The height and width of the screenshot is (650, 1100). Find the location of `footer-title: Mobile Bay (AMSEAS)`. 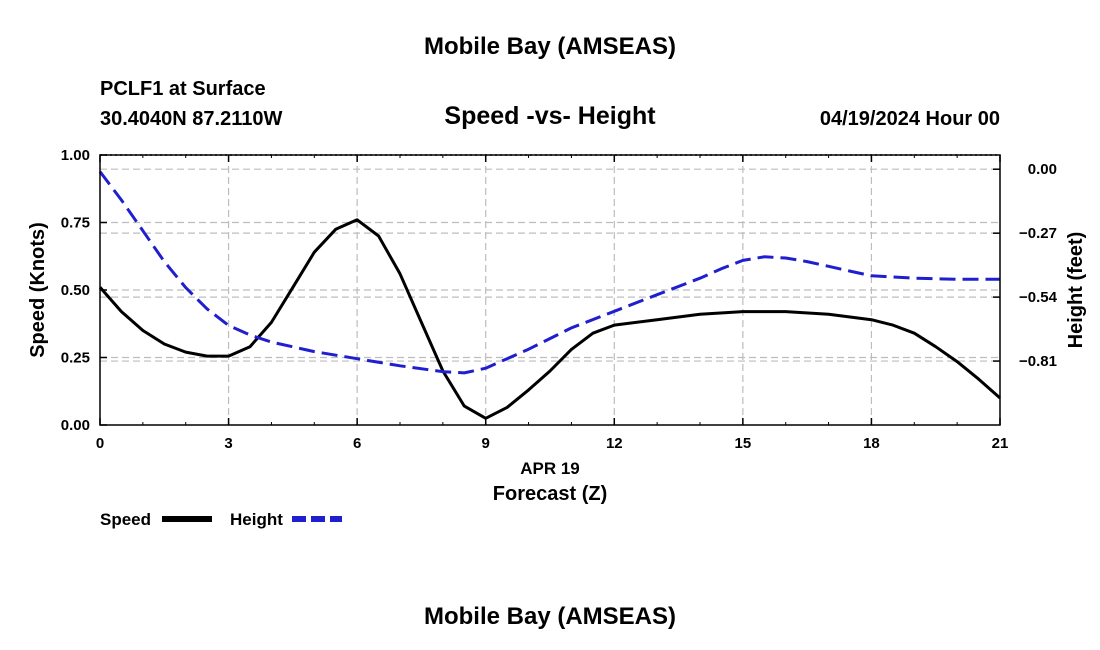

footer-title: Mobile Bay (AMSEAS) is located at coordinates (550, 616).